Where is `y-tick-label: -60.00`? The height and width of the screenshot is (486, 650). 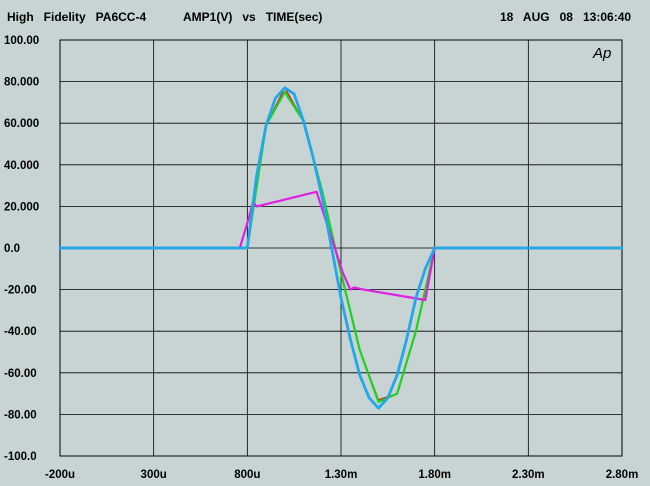 y-tick-label: -60.00 is located at coordinates (20, 374).